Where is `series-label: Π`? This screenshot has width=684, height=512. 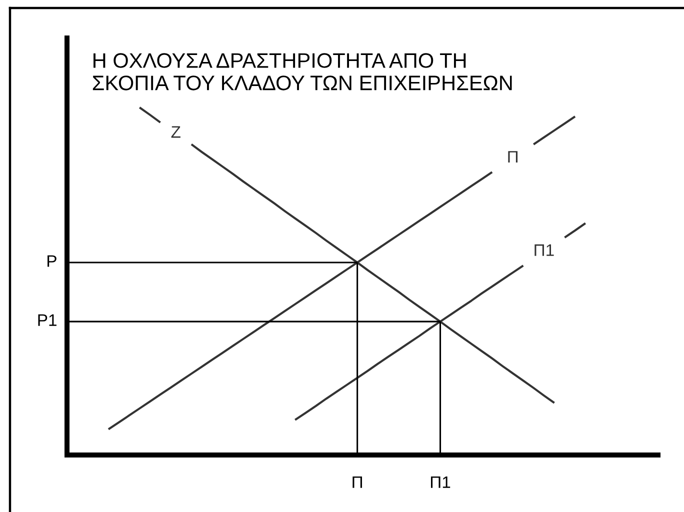 series-label: Π is located at coordinates (513, 157).